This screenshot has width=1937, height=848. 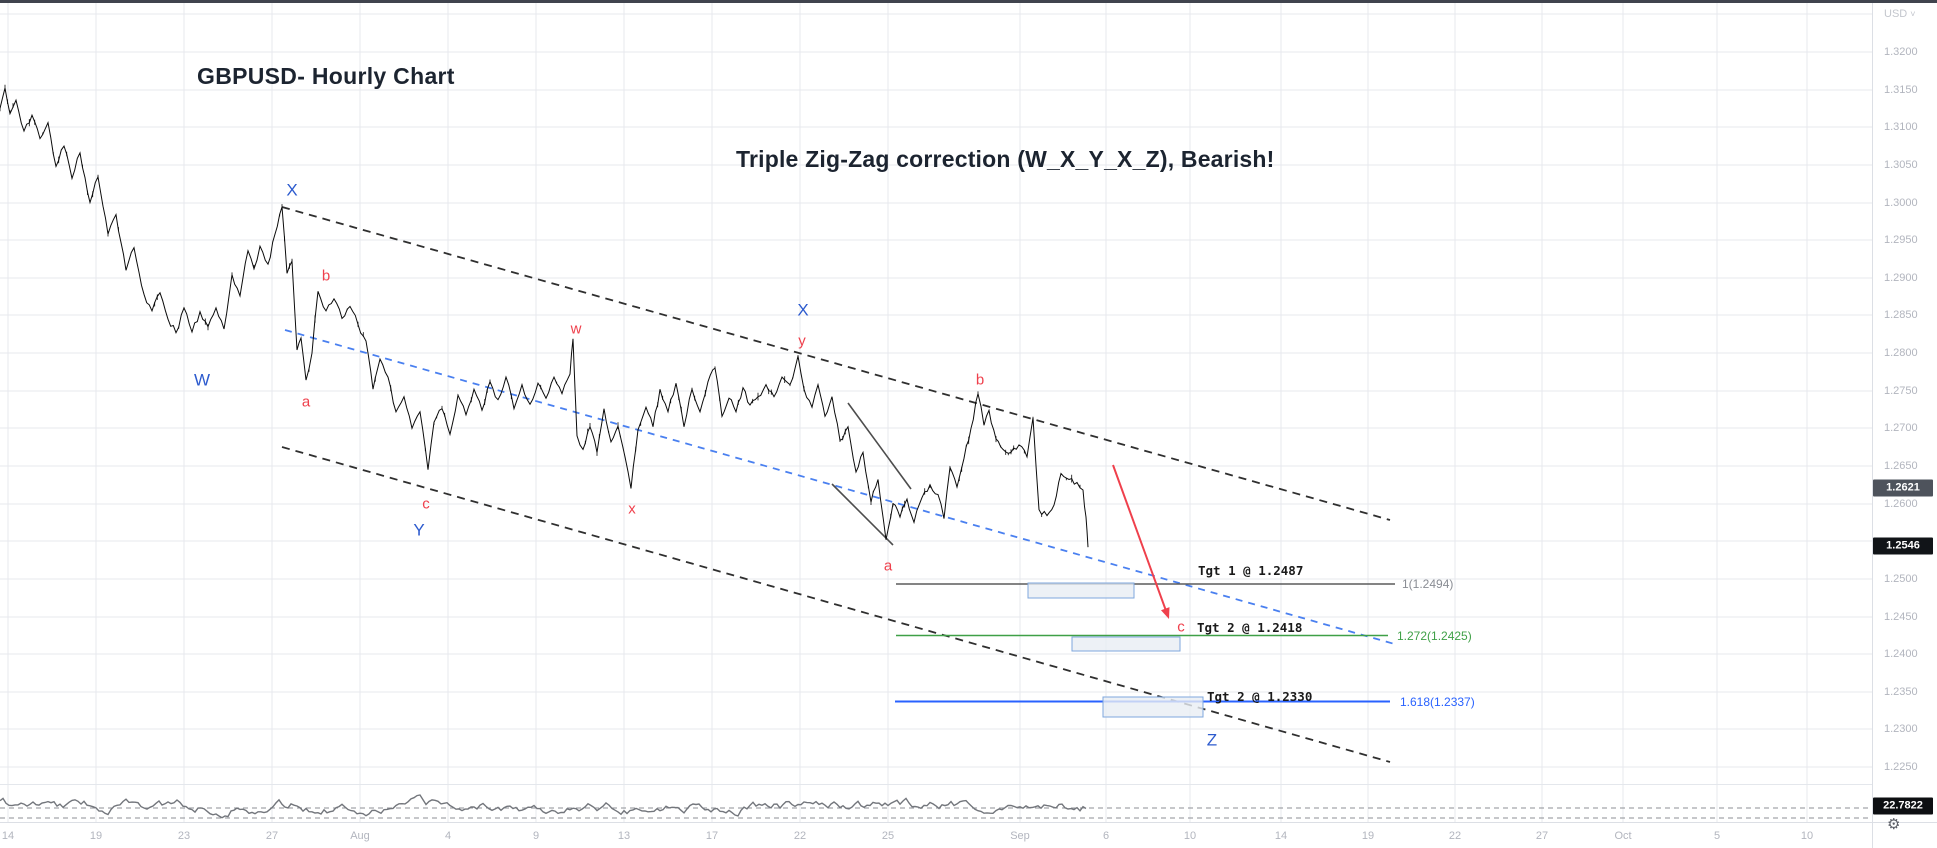 What do you see at coordinates (1623, 836) in the screenshot?
I see `time-tick-label: Oct` at bounding box center [1623, 836].